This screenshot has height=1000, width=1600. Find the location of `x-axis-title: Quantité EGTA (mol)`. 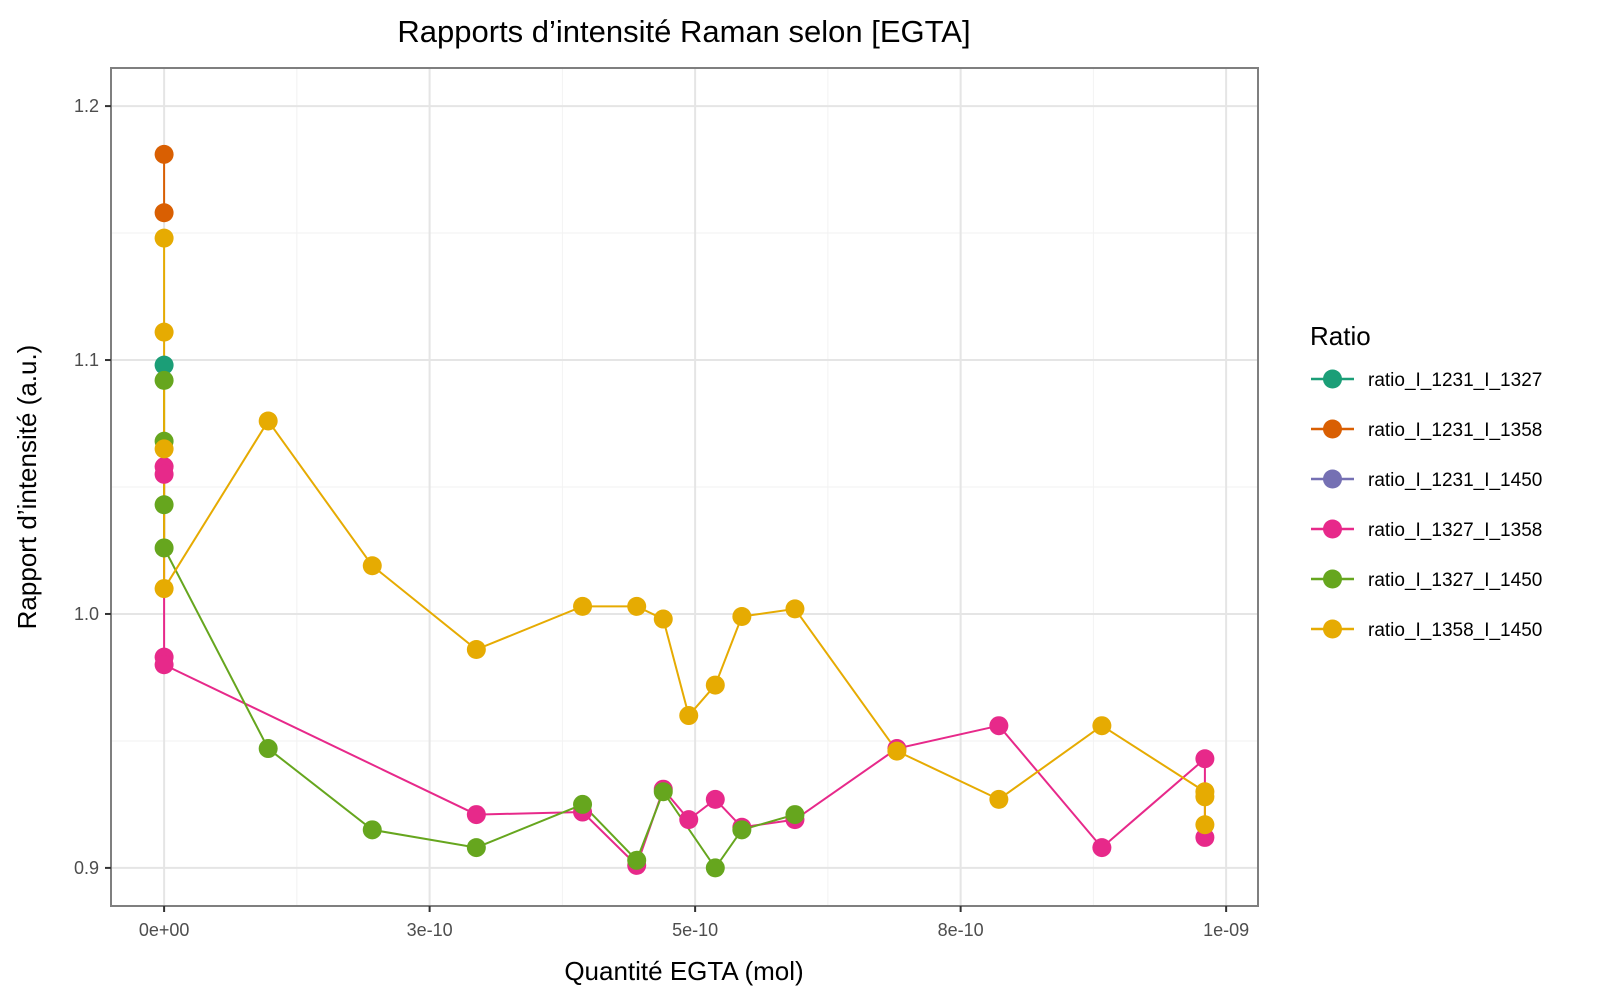

x-axis-title: Quantité EGTA (mol) is located at coordinates (683, 971).